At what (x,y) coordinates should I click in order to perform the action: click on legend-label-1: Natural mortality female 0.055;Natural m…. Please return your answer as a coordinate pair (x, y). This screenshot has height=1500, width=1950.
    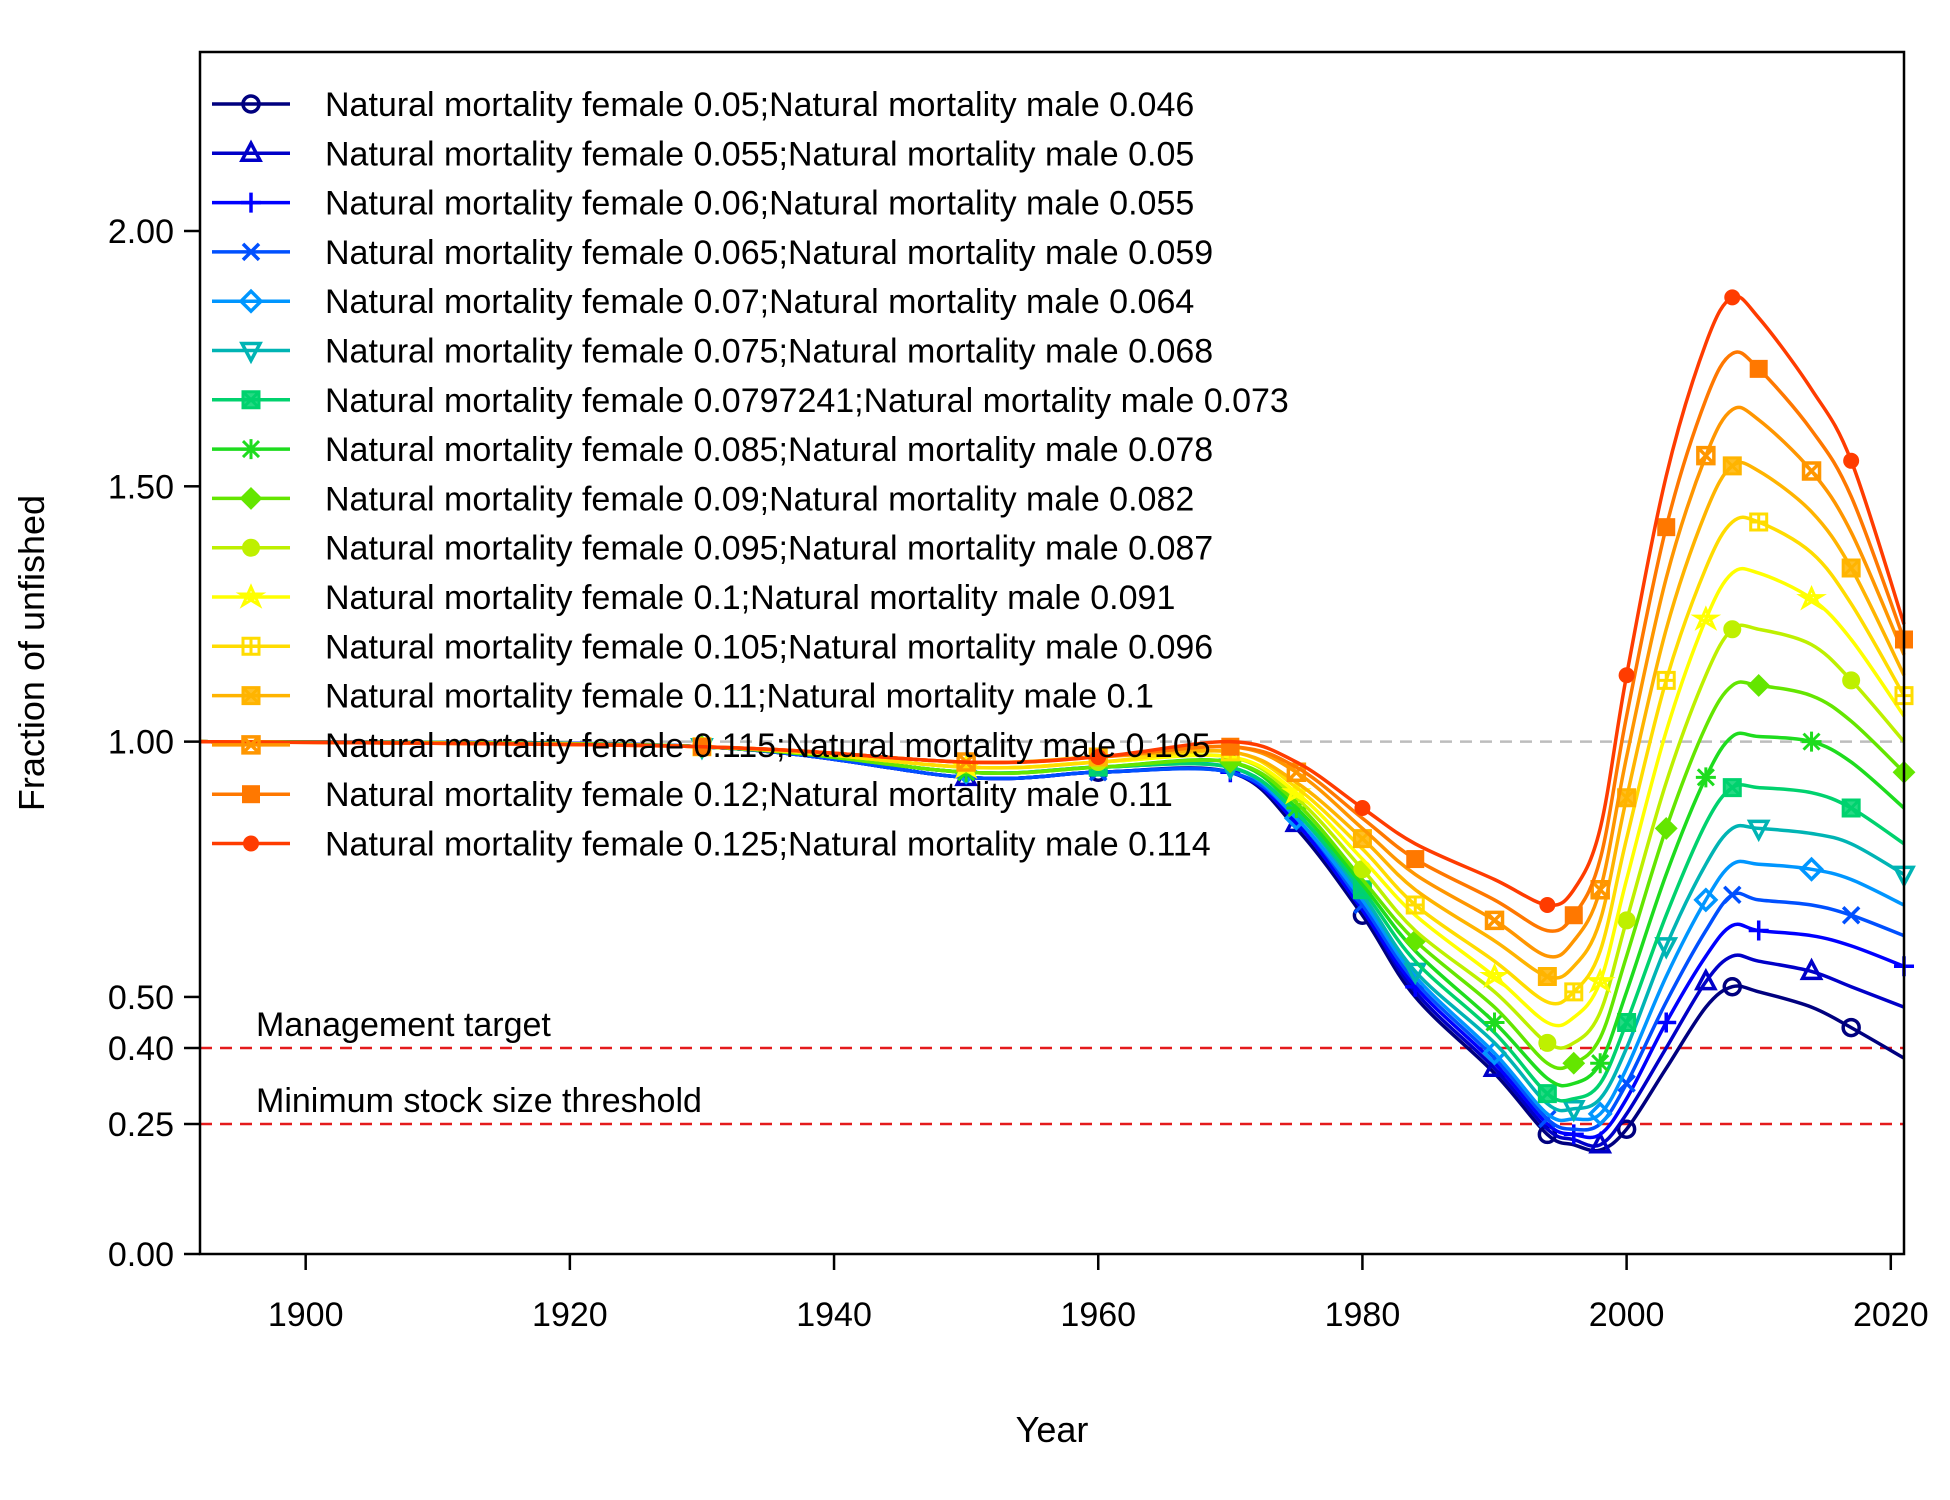
    Looking at the image, I should click on (759, 154).